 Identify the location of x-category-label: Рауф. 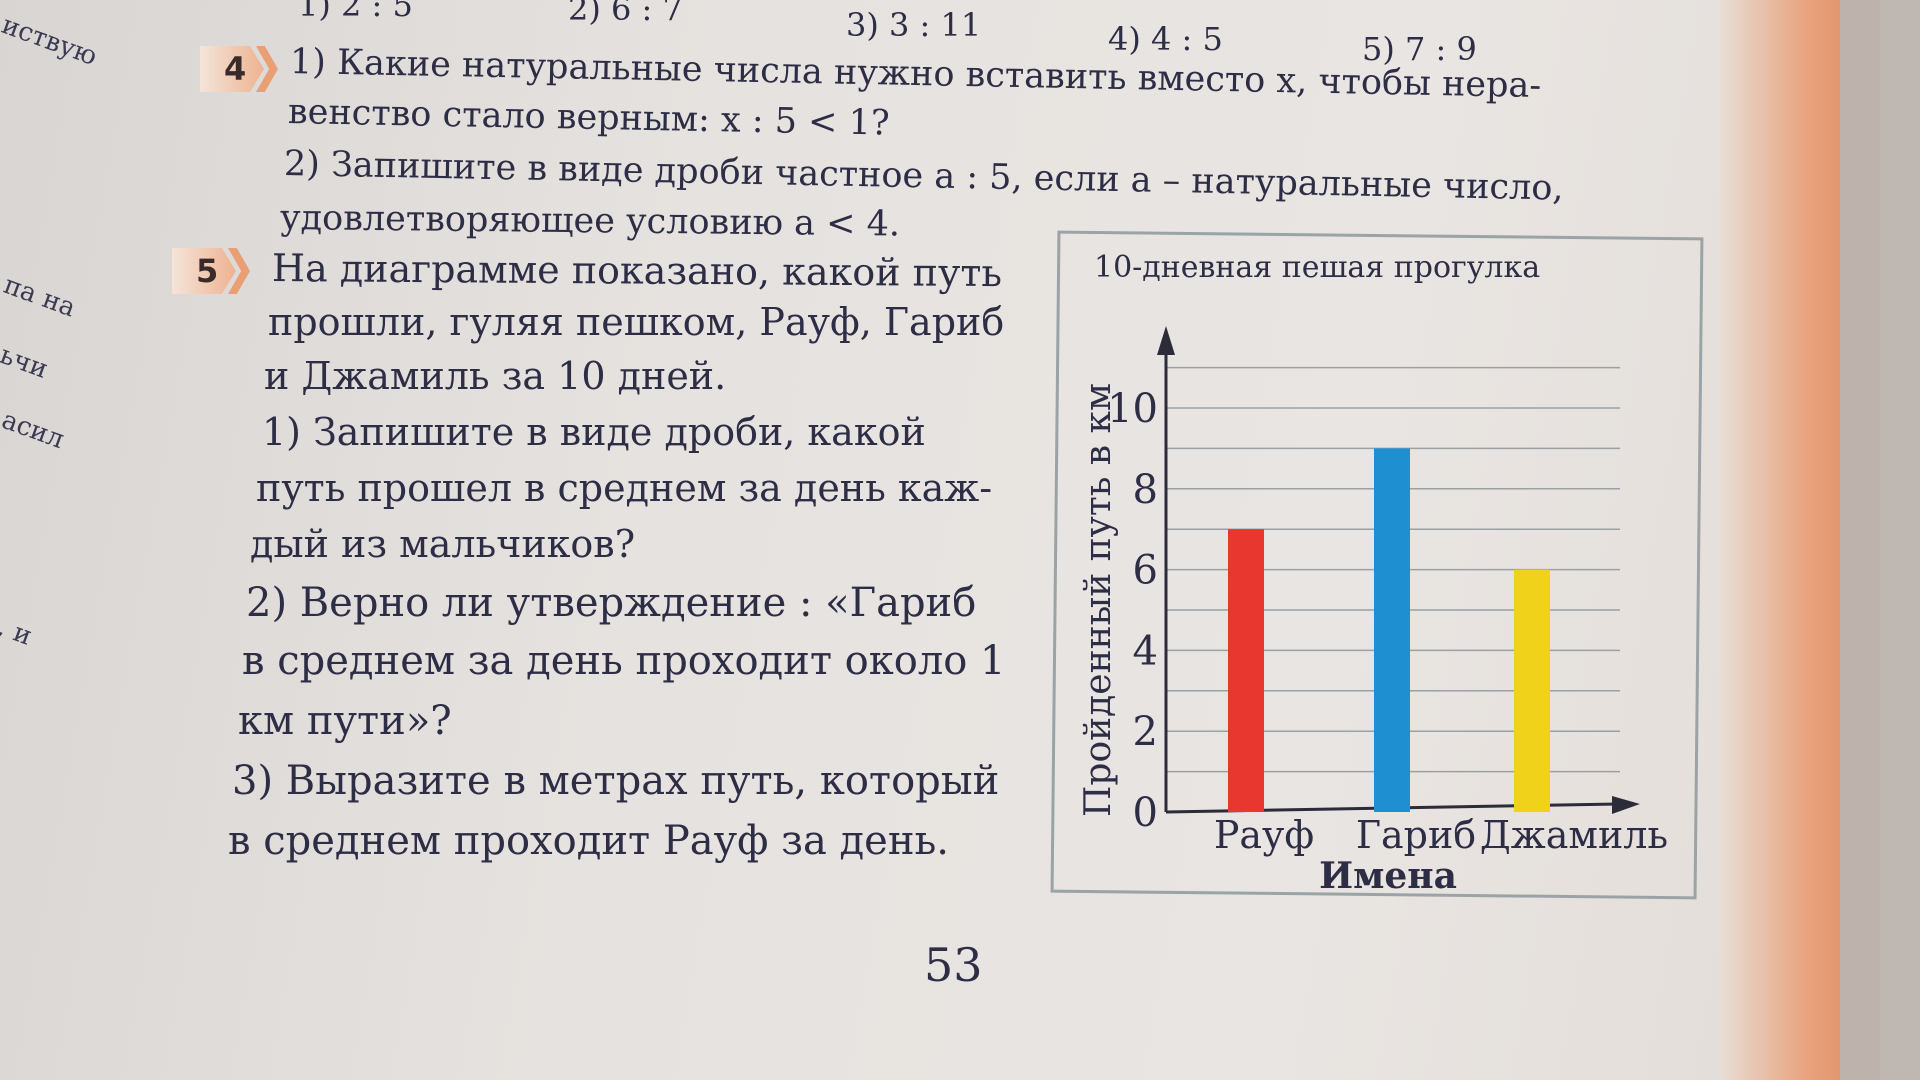
(1264, 835).